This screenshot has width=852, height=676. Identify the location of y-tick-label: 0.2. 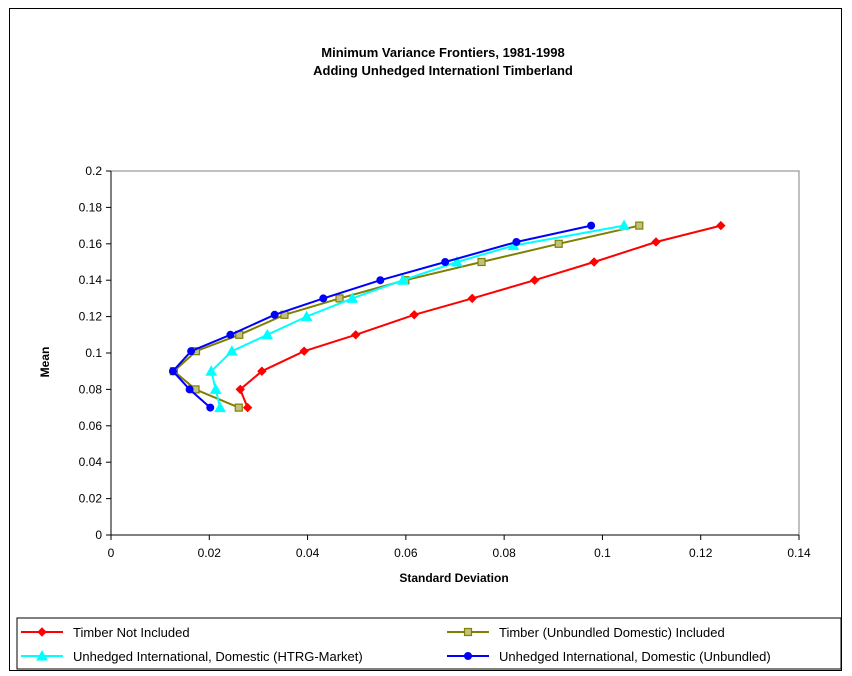
(93, 171).